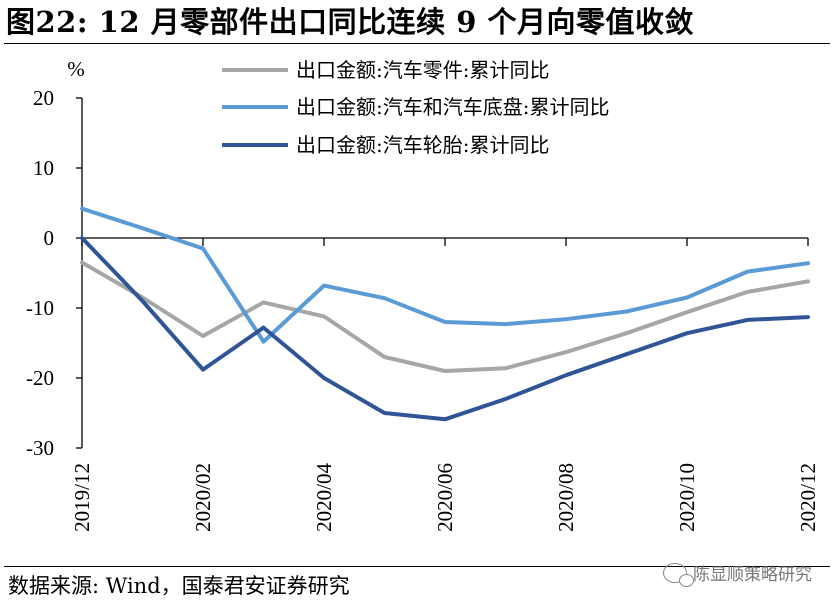 Image resolution: width=834 pixels, height=606 pixels. I want to click on title-divider, so click(417, 43).